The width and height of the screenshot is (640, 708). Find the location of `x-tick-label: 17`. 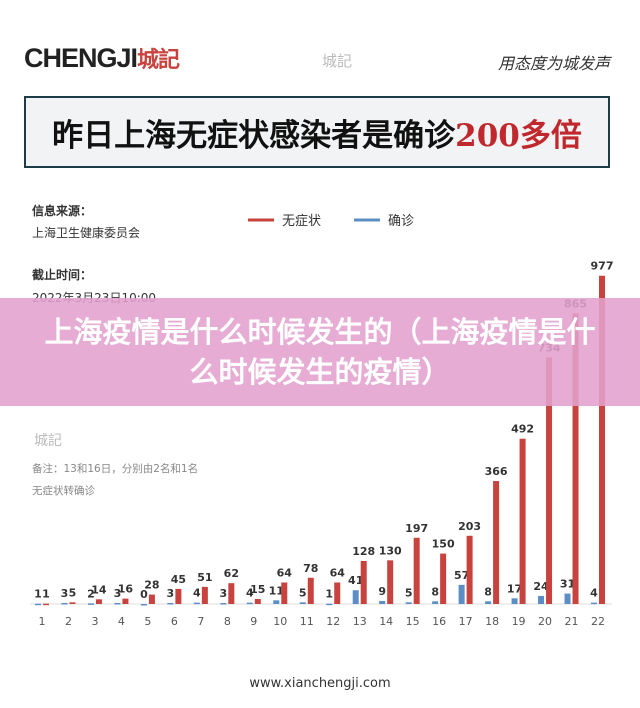

x-tick-label: 17 is located at coordinates (466, 621).